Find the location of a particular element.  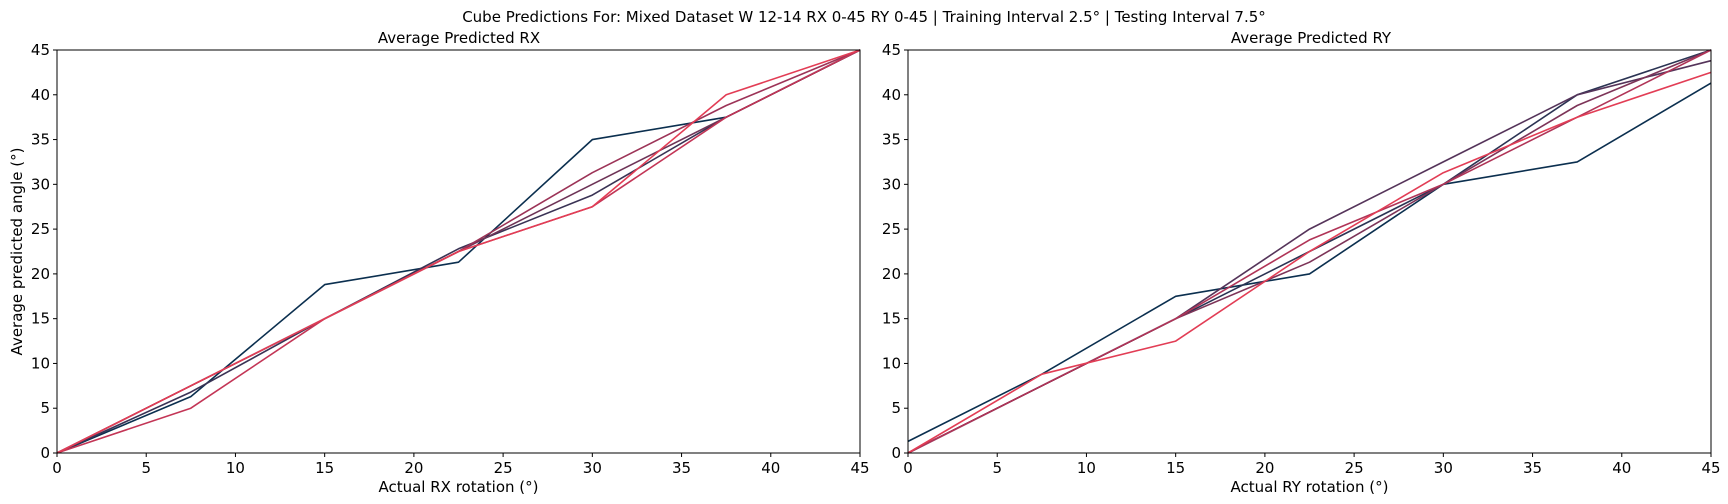

ry-y-tick-label: 30 is located at coordinates (891, 184).